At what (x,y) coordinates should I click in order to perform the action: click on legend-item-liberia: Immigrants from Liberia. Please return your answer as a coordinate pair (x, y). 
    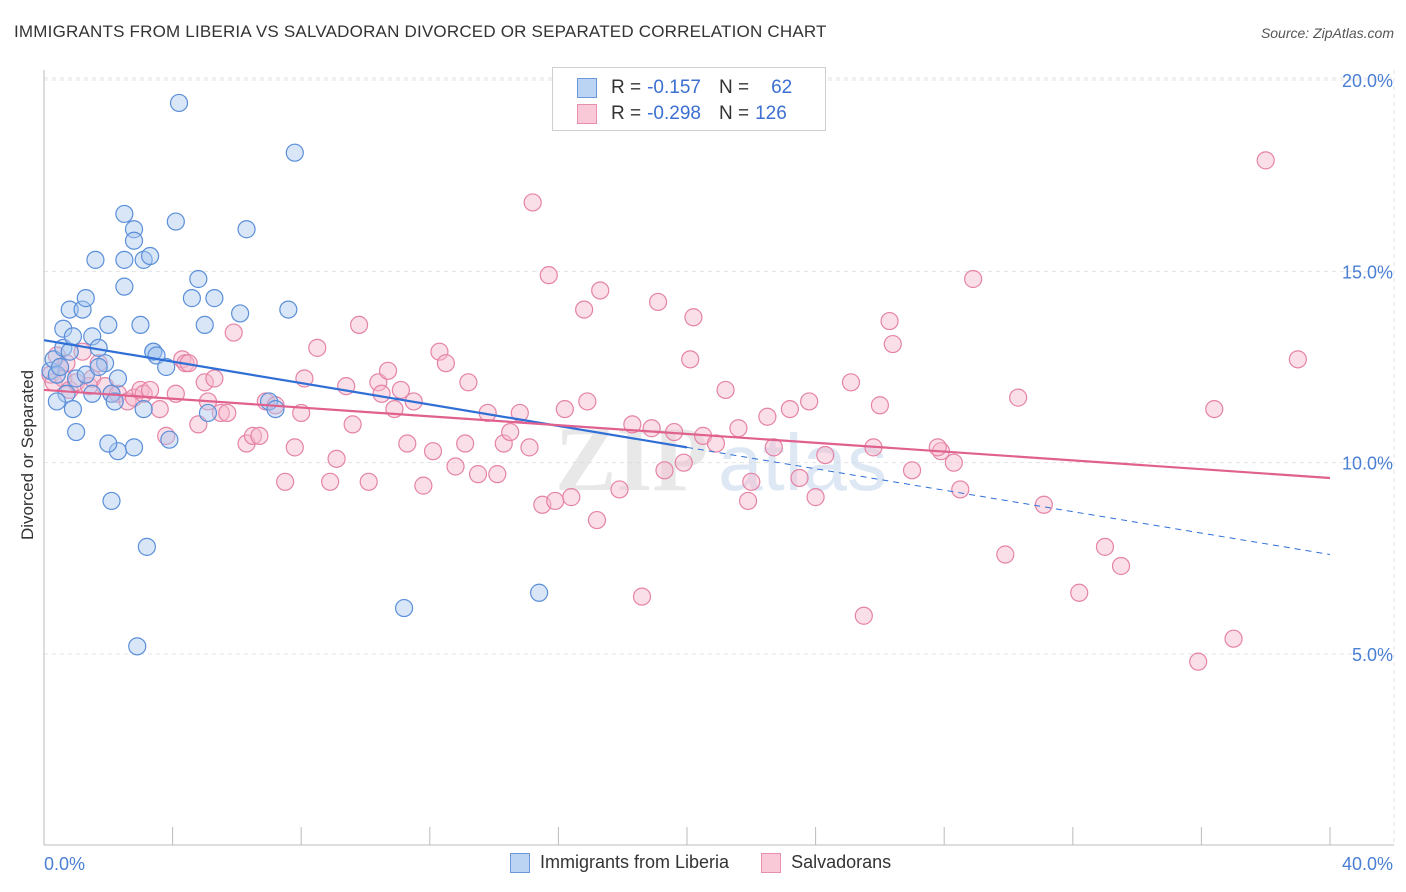
    Looking at the image, I should click on (619, 862).